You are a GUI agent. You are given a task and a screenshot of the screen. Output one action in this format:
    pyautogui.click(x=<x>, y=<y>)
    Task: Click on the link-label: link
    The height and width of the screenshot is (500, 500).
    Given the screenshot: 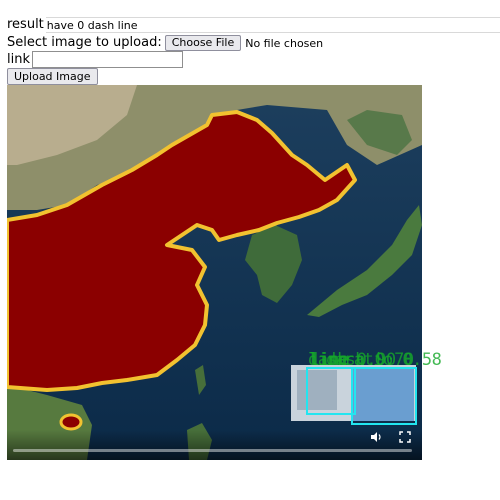 What is the action you would take?
    pyautogui.click(x=18, y=59)
    